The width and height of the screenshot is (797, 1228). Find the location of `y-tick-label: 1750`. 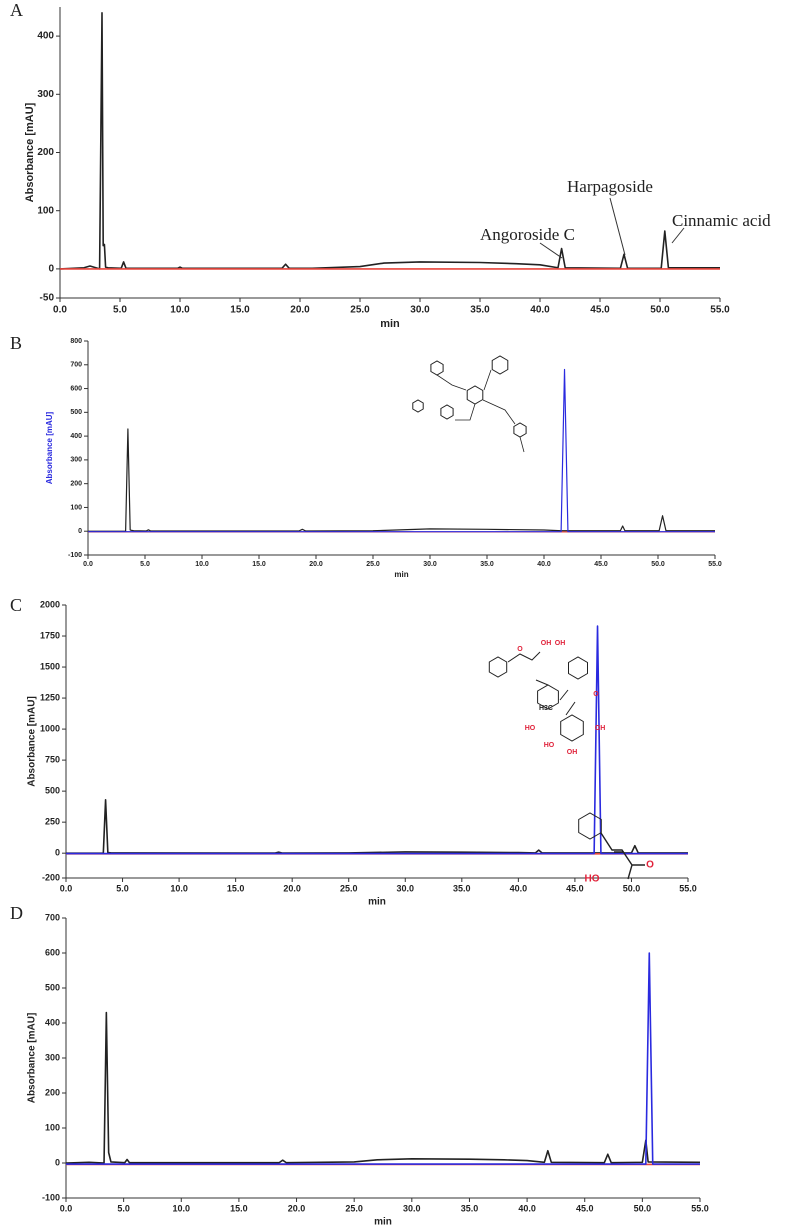

y-tick-label: 1750 is located at coordinates (50, 635).